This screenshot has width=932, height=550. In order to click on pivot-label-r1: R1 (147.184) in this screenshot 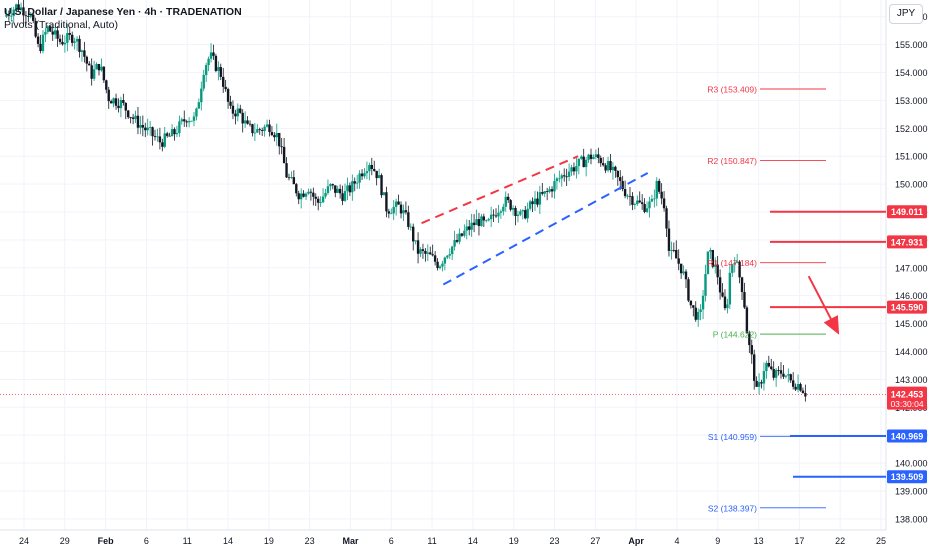, I will do `click(732, 263)`.